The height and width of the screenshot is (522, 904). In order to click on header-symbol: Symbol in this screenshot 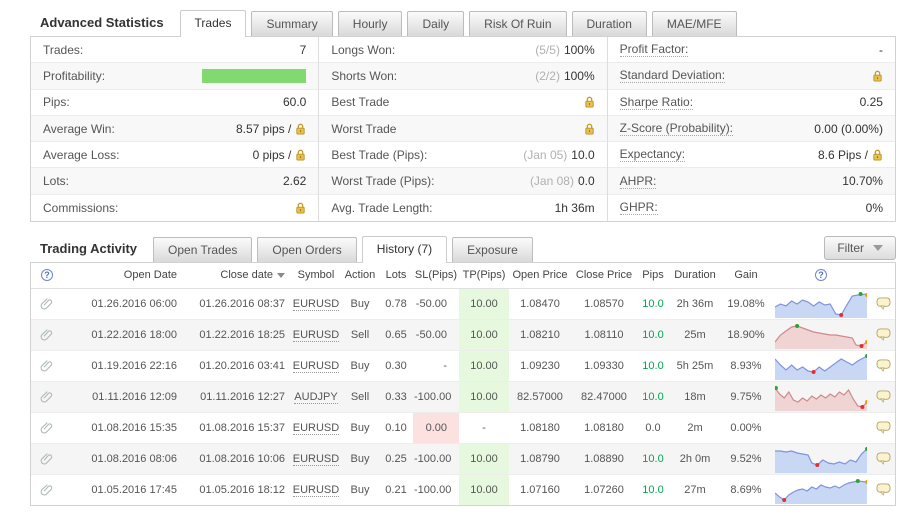, I will do `click(316, 276)`.